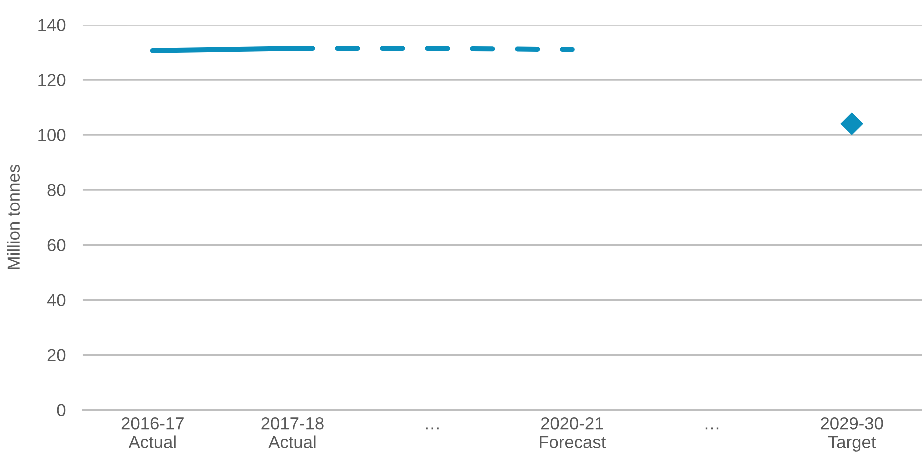 The width and height of the screenshot is (922, 466). I want to click on y-tick-label: 120, so click(52, 80).